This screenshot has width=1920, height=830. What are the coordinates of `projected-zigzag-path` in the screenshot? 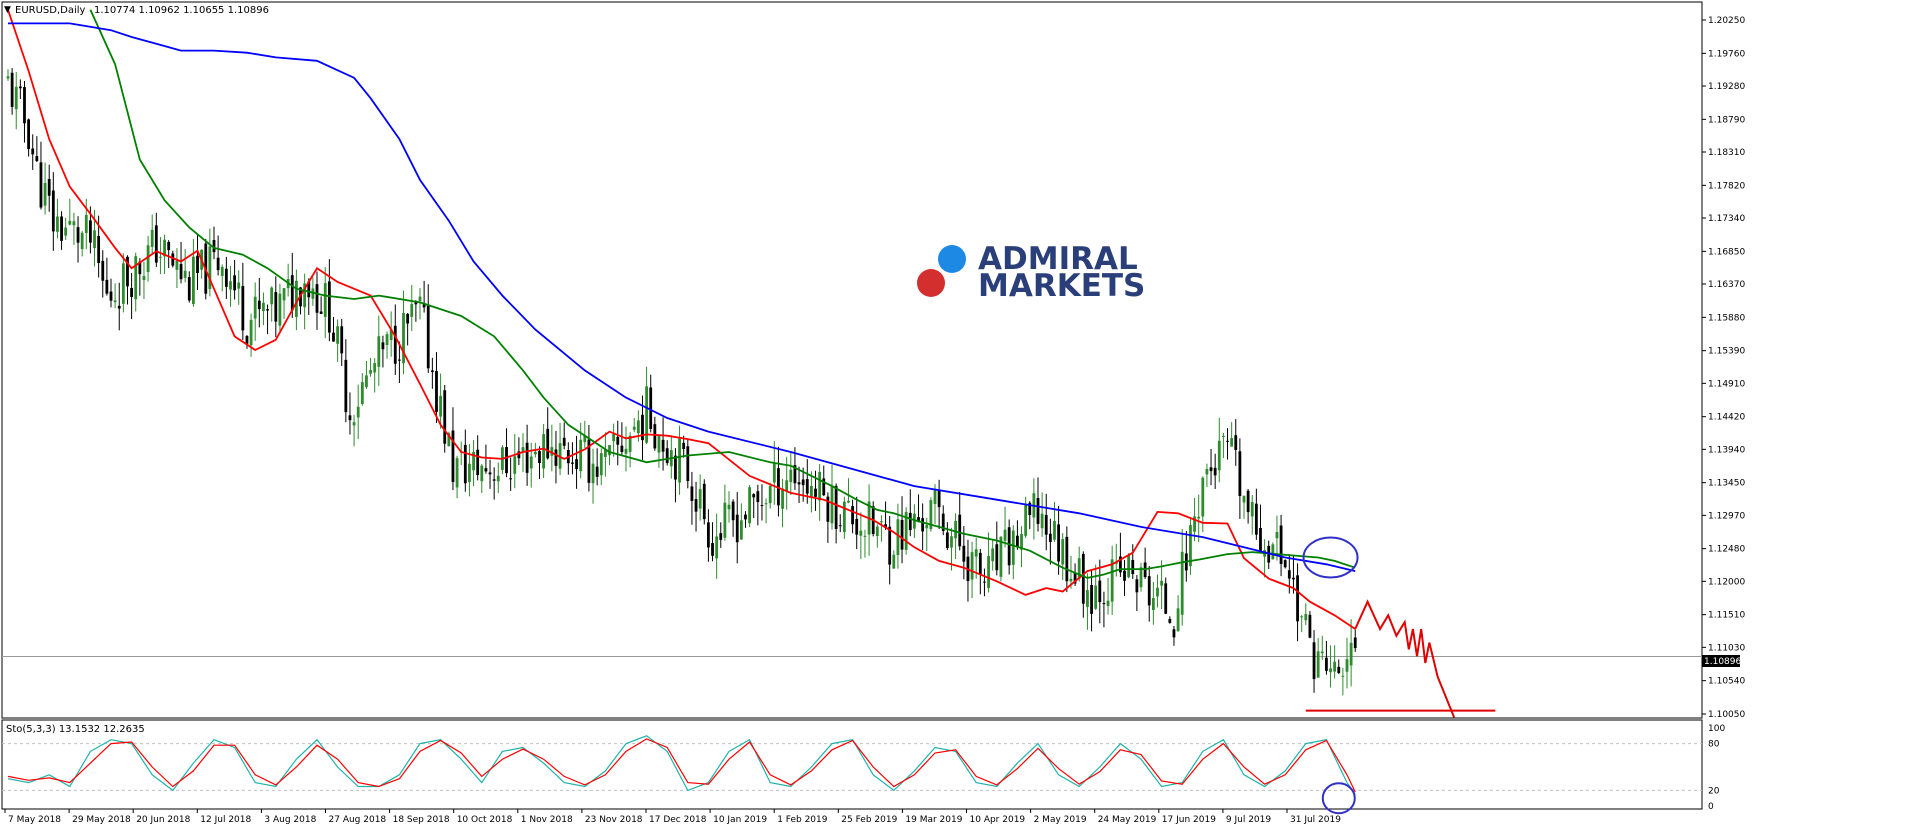 It's located at (1405, 658).